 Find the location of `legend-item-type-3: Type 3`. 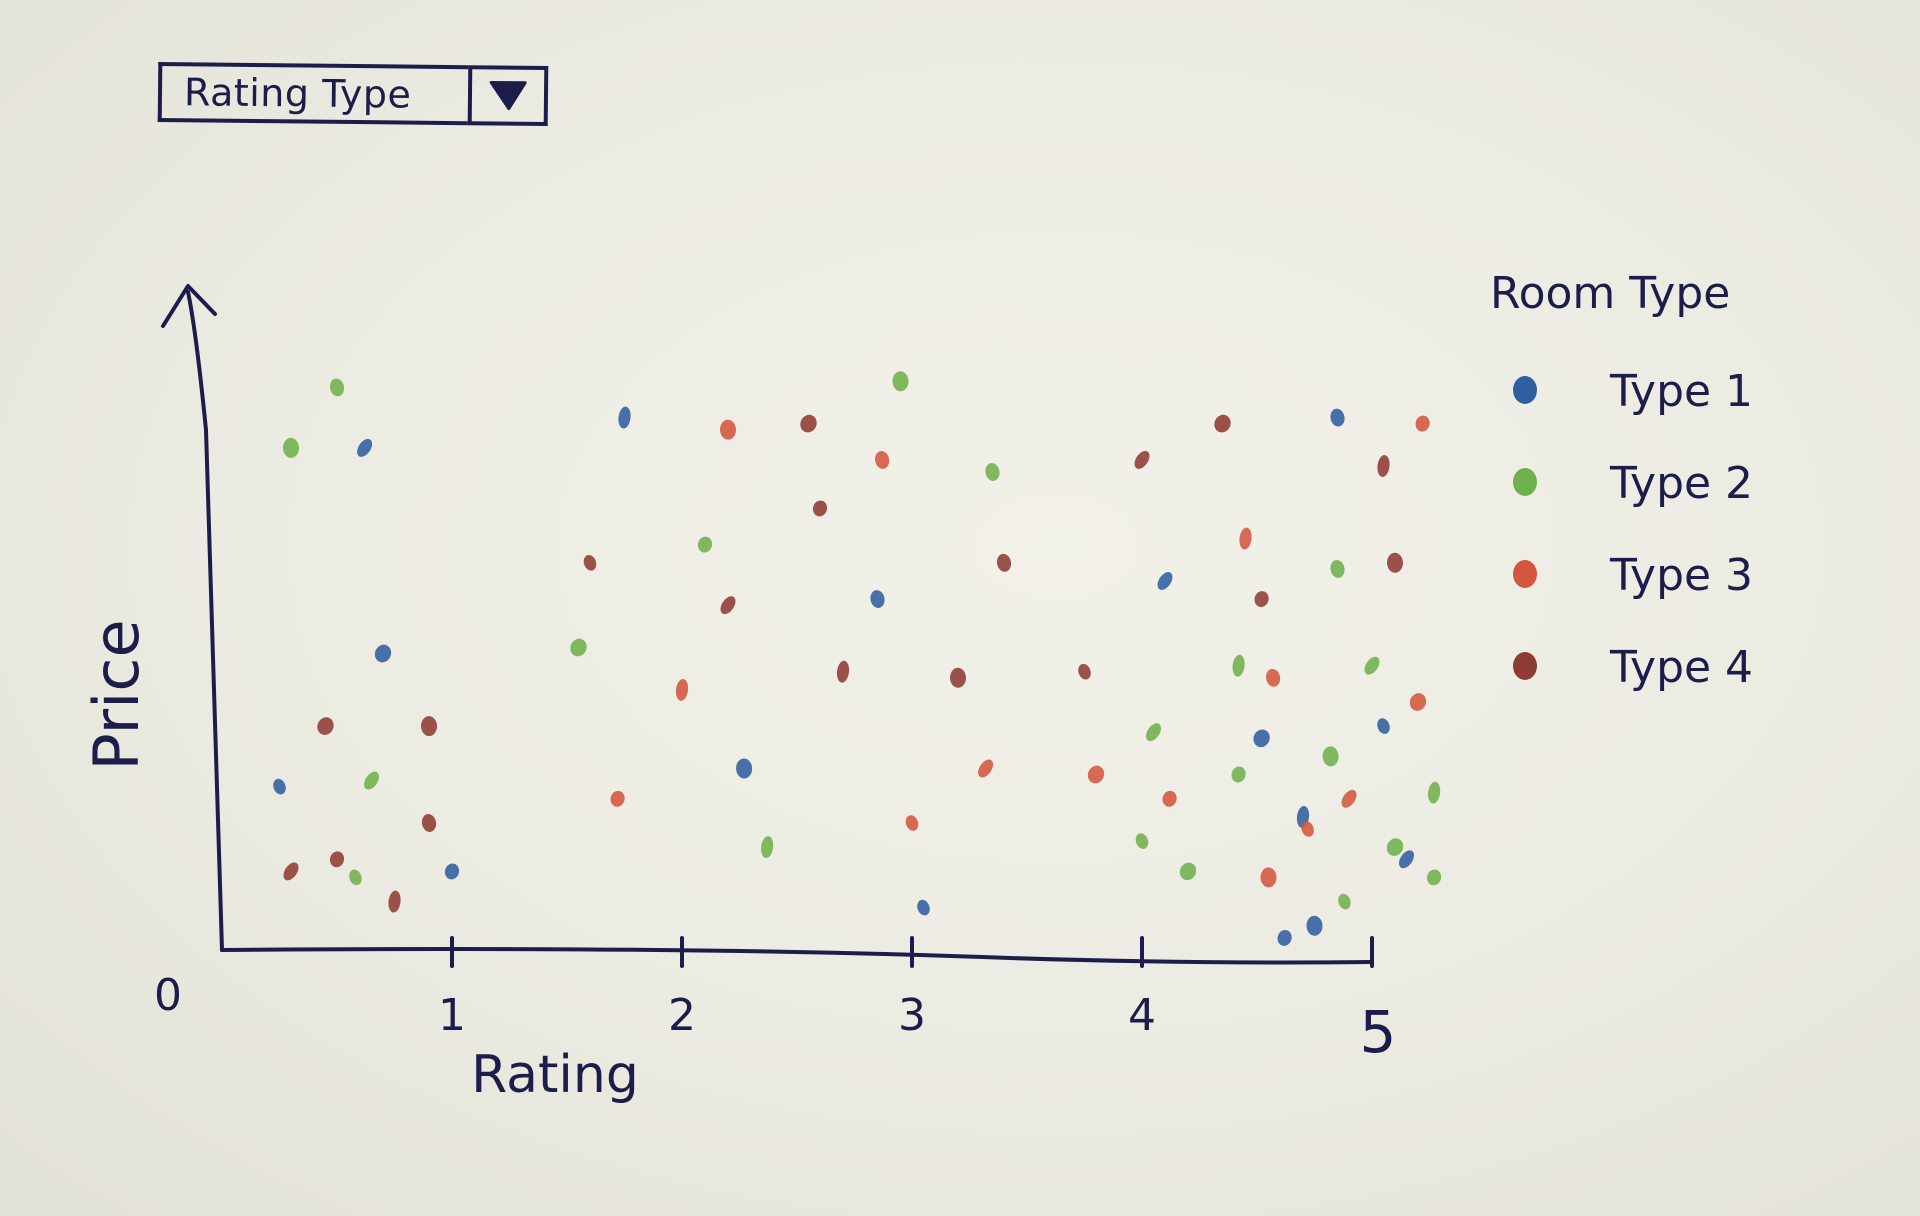

legend-item-type-3: Type 3 is located at coordinates (1633, 575).